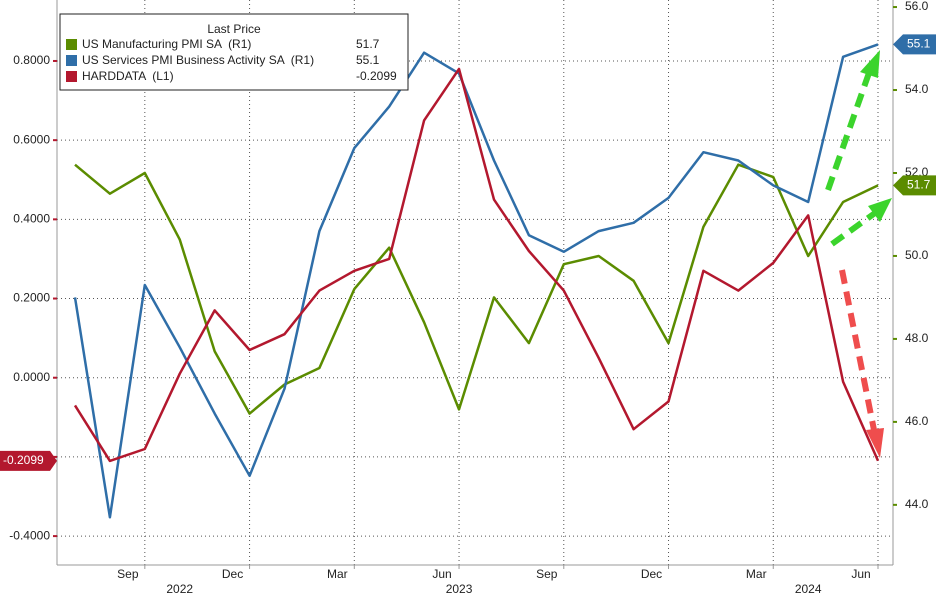 The width and height of the screenshot is (936, 596). Describe the element at coordinates (234, 29) in the screenshot. I see `legend-title: Last Price` at that location.